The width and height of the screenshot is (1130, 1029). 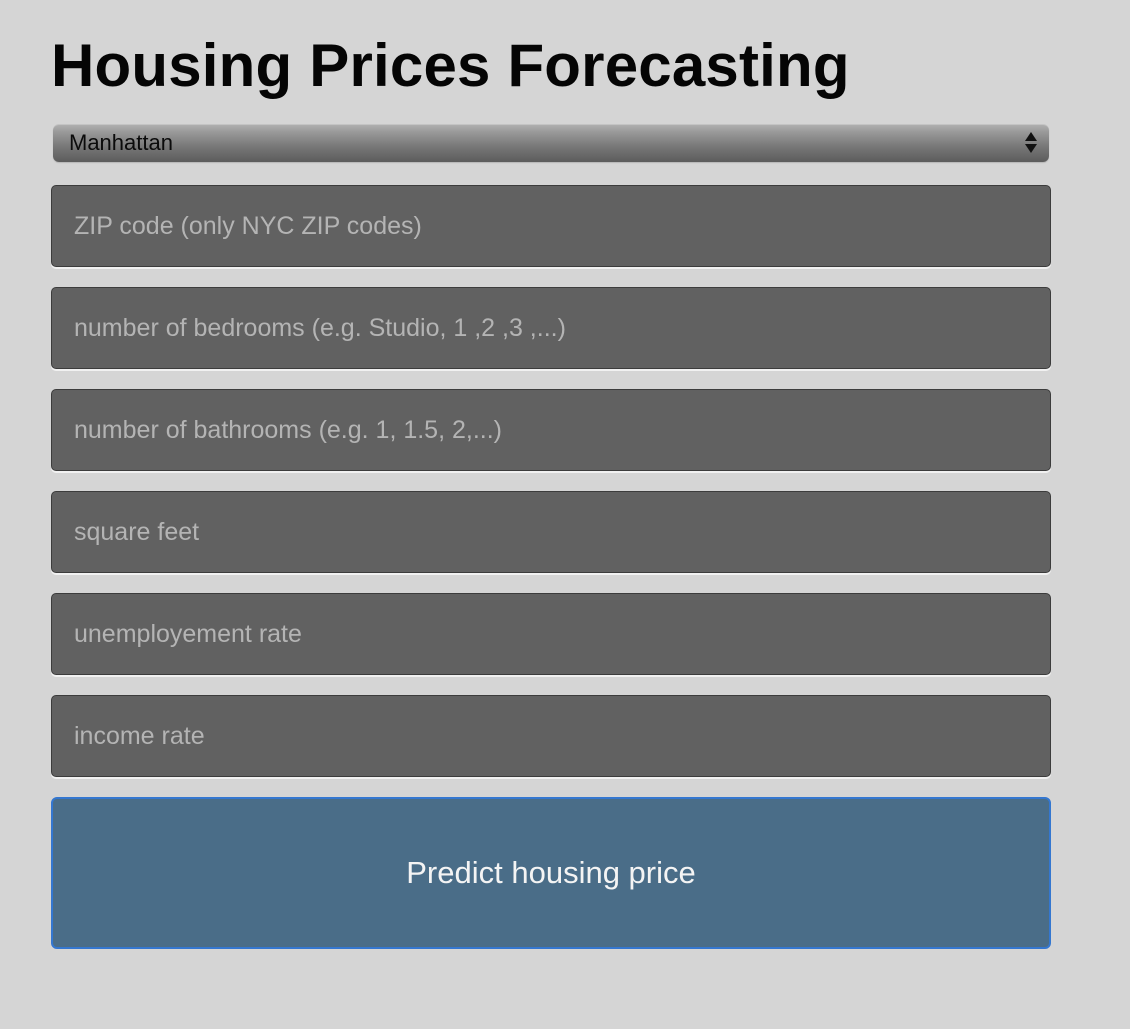 I want to click on zip-code-field, so click(x=551, y=226).